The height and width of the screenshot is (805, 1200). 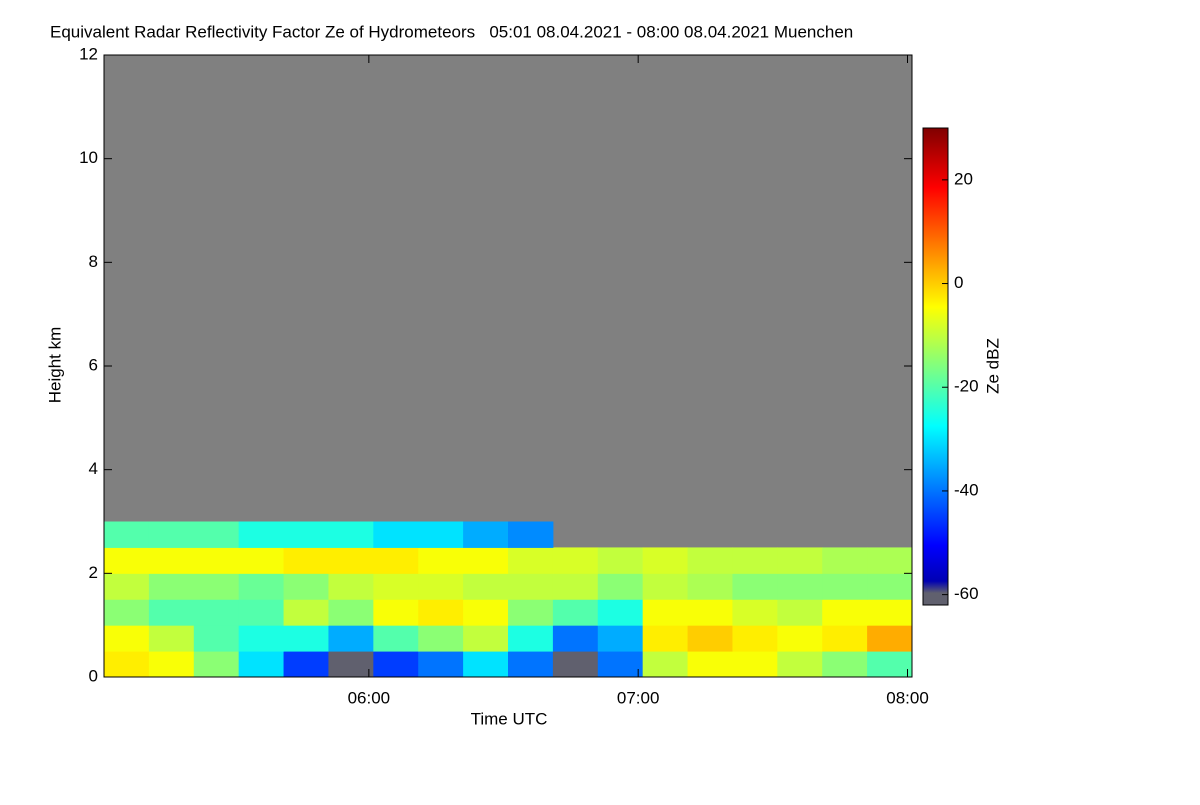 I want to click on colorbar-tick-label: -40, so click(x=966, y=489).